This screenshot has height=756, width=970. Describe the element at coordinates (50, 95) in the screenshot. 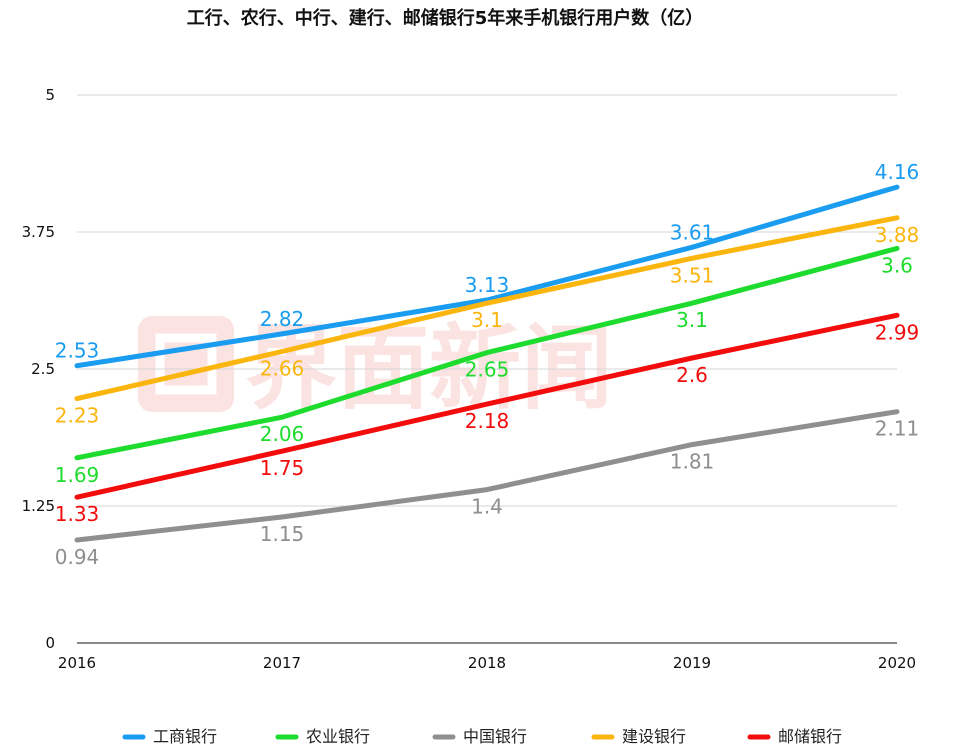

I see `y-tick-label: 5` at that location.